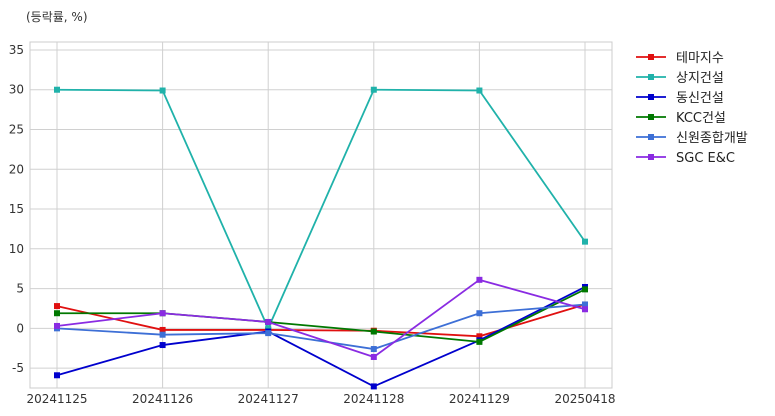 The height and width of the screenshot is (416, 775). What do you see at coordinates (700, 78) in the screenshot?
I see `legend-label: 상지건설` at bounding box center [700, 78].